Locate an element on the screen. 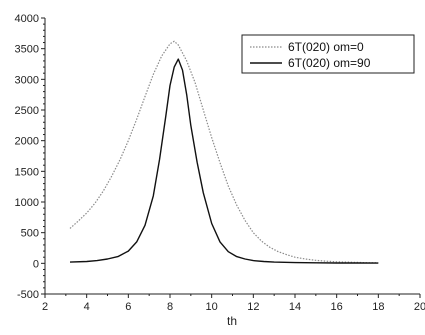  y-tick-label: -500 is located at coordinates (28, 295).